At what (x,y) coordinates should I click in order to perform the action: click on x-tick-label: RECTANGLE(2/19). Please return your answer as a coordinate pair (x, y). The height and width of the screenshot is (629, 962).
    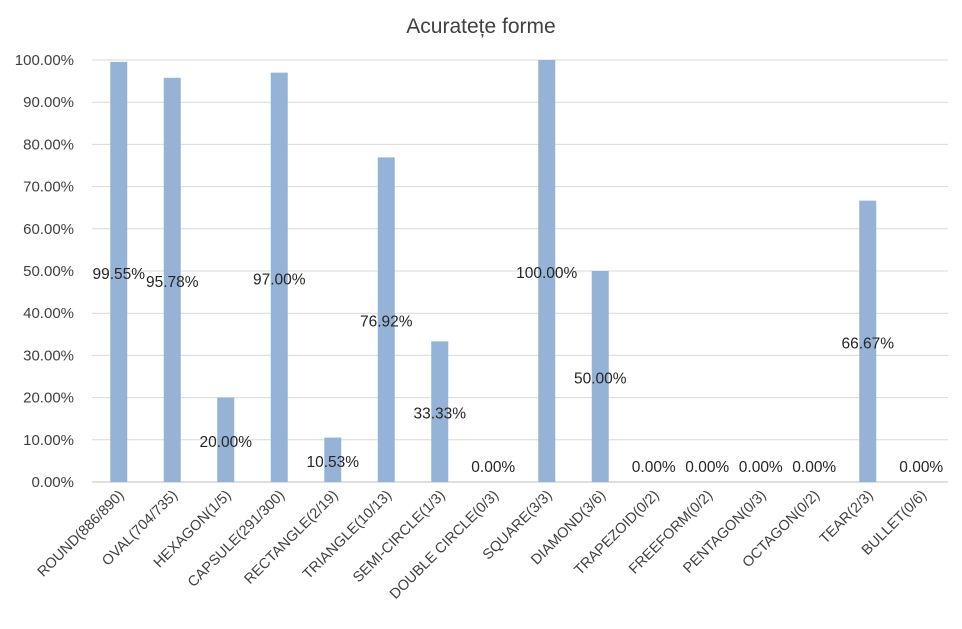
    Looking at the image, I should click on (292, 538).